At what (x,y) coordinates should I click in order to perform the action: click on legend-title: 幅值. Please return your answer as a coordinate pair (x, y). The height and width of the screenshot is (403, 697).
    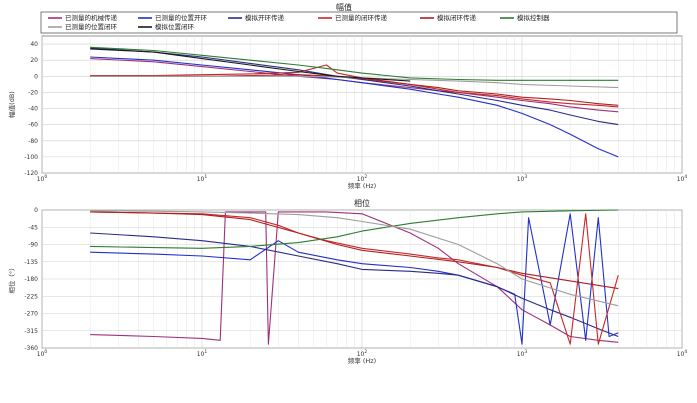
    Looking at the image, I should click on (344, 7).